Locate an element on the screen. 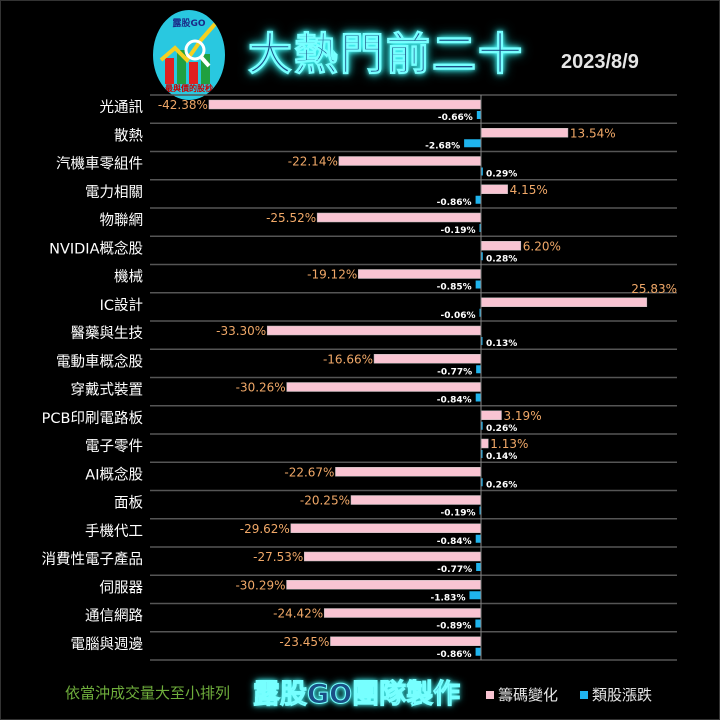 The width and height of the screenshot is (720, 720). sector-label: -0.85% is located at coordinates (454, 288).